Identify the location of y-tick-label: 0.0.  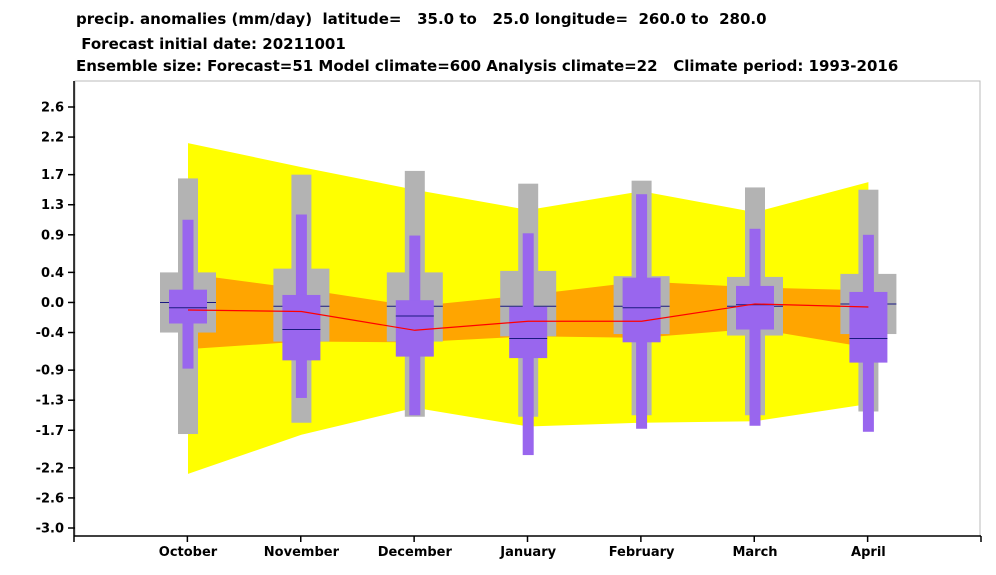
(52, 303).